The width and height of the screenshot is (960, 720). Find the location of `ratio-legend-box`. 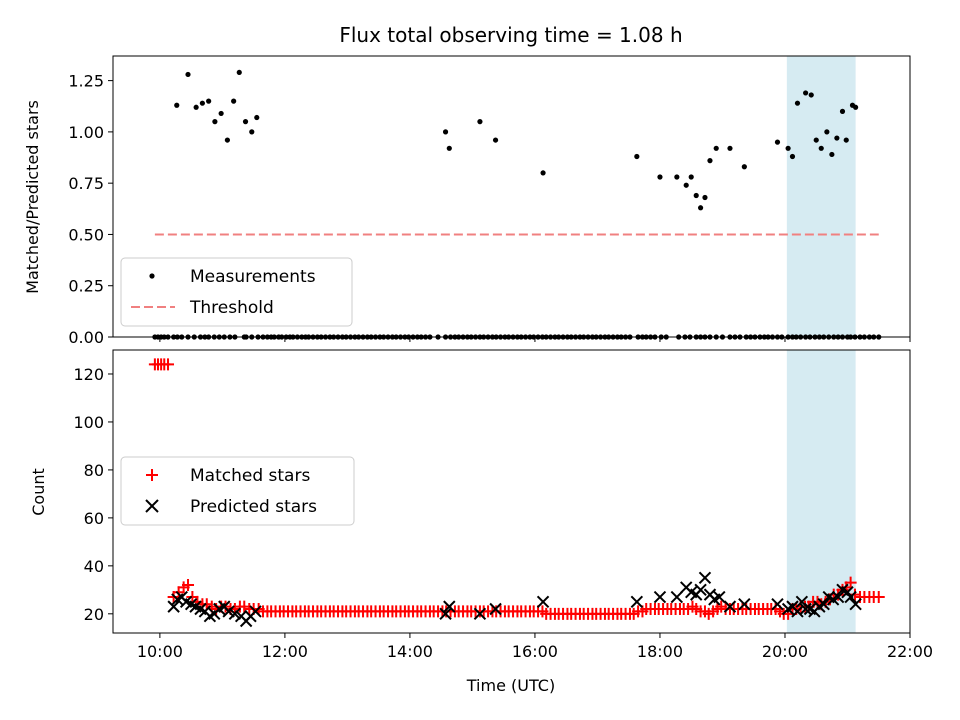

ratio-legend-box is located at coordinates (236, 292).